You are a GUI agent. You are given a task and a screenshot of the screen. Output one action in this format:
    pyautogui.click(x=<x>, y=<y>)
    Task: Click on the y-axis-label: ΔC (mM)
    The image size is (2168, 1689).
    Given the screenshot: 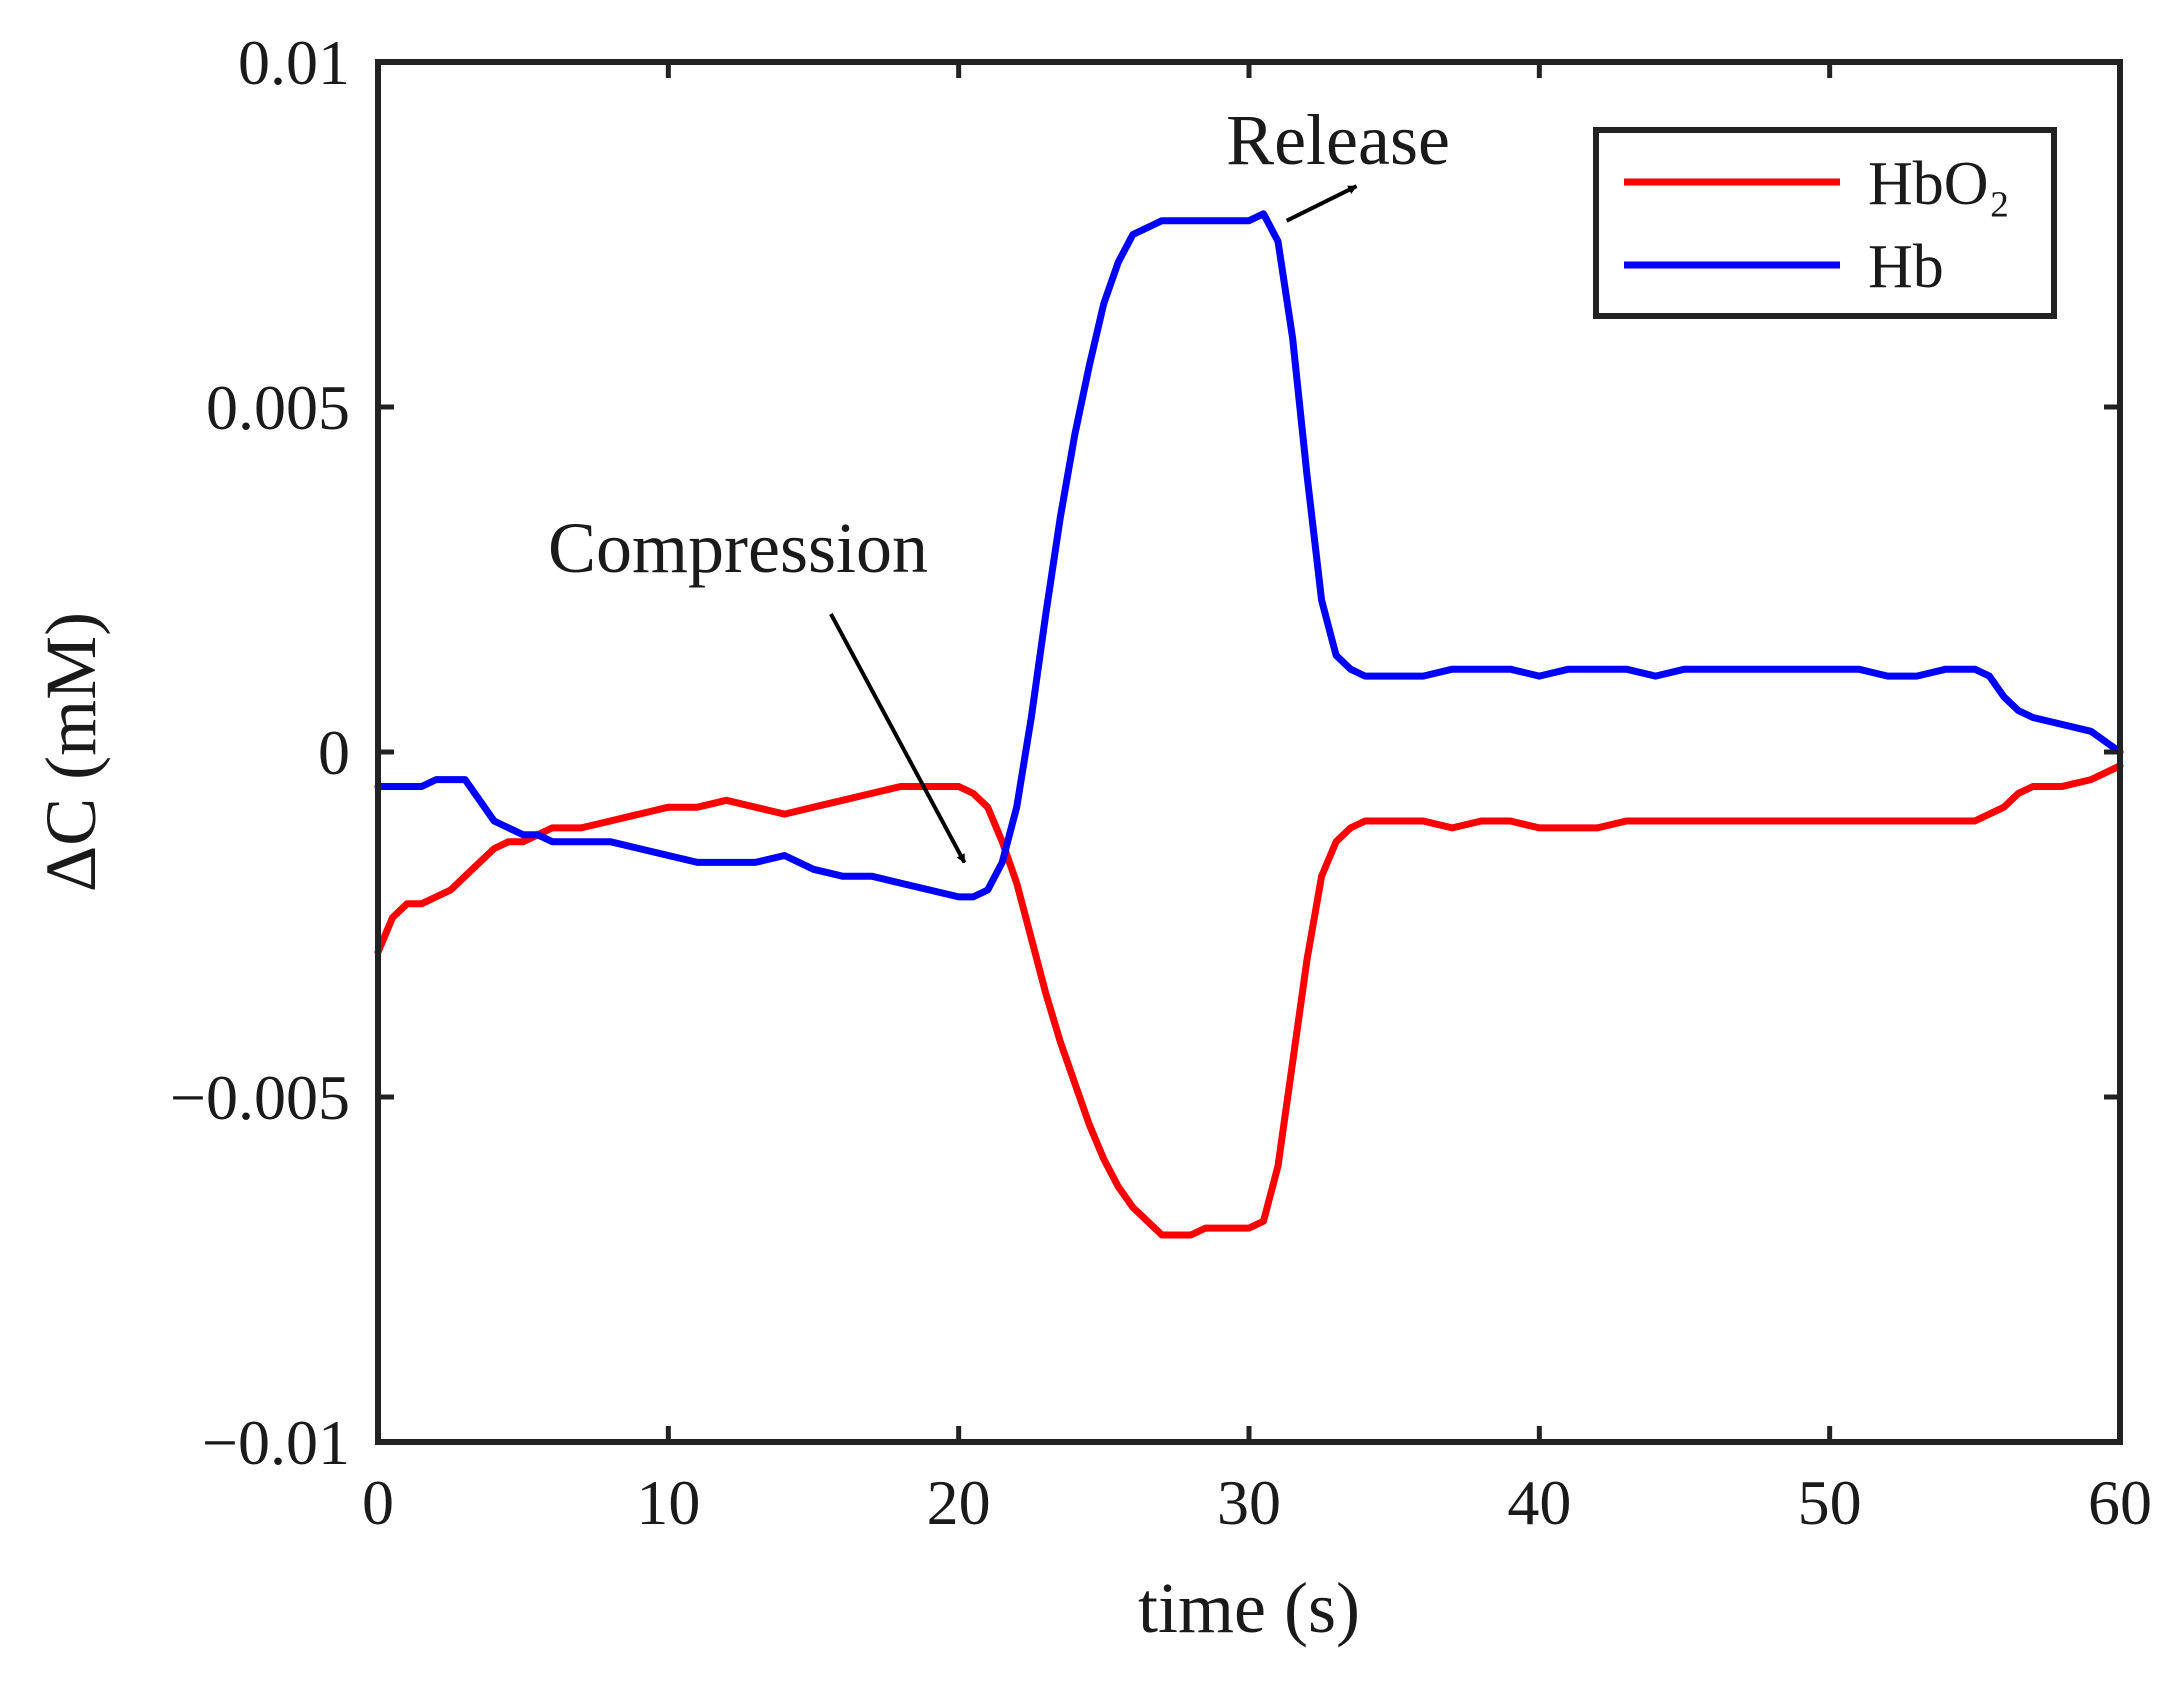 What is the action you would take?
    pyautogui.click(x=71, y=752)
    